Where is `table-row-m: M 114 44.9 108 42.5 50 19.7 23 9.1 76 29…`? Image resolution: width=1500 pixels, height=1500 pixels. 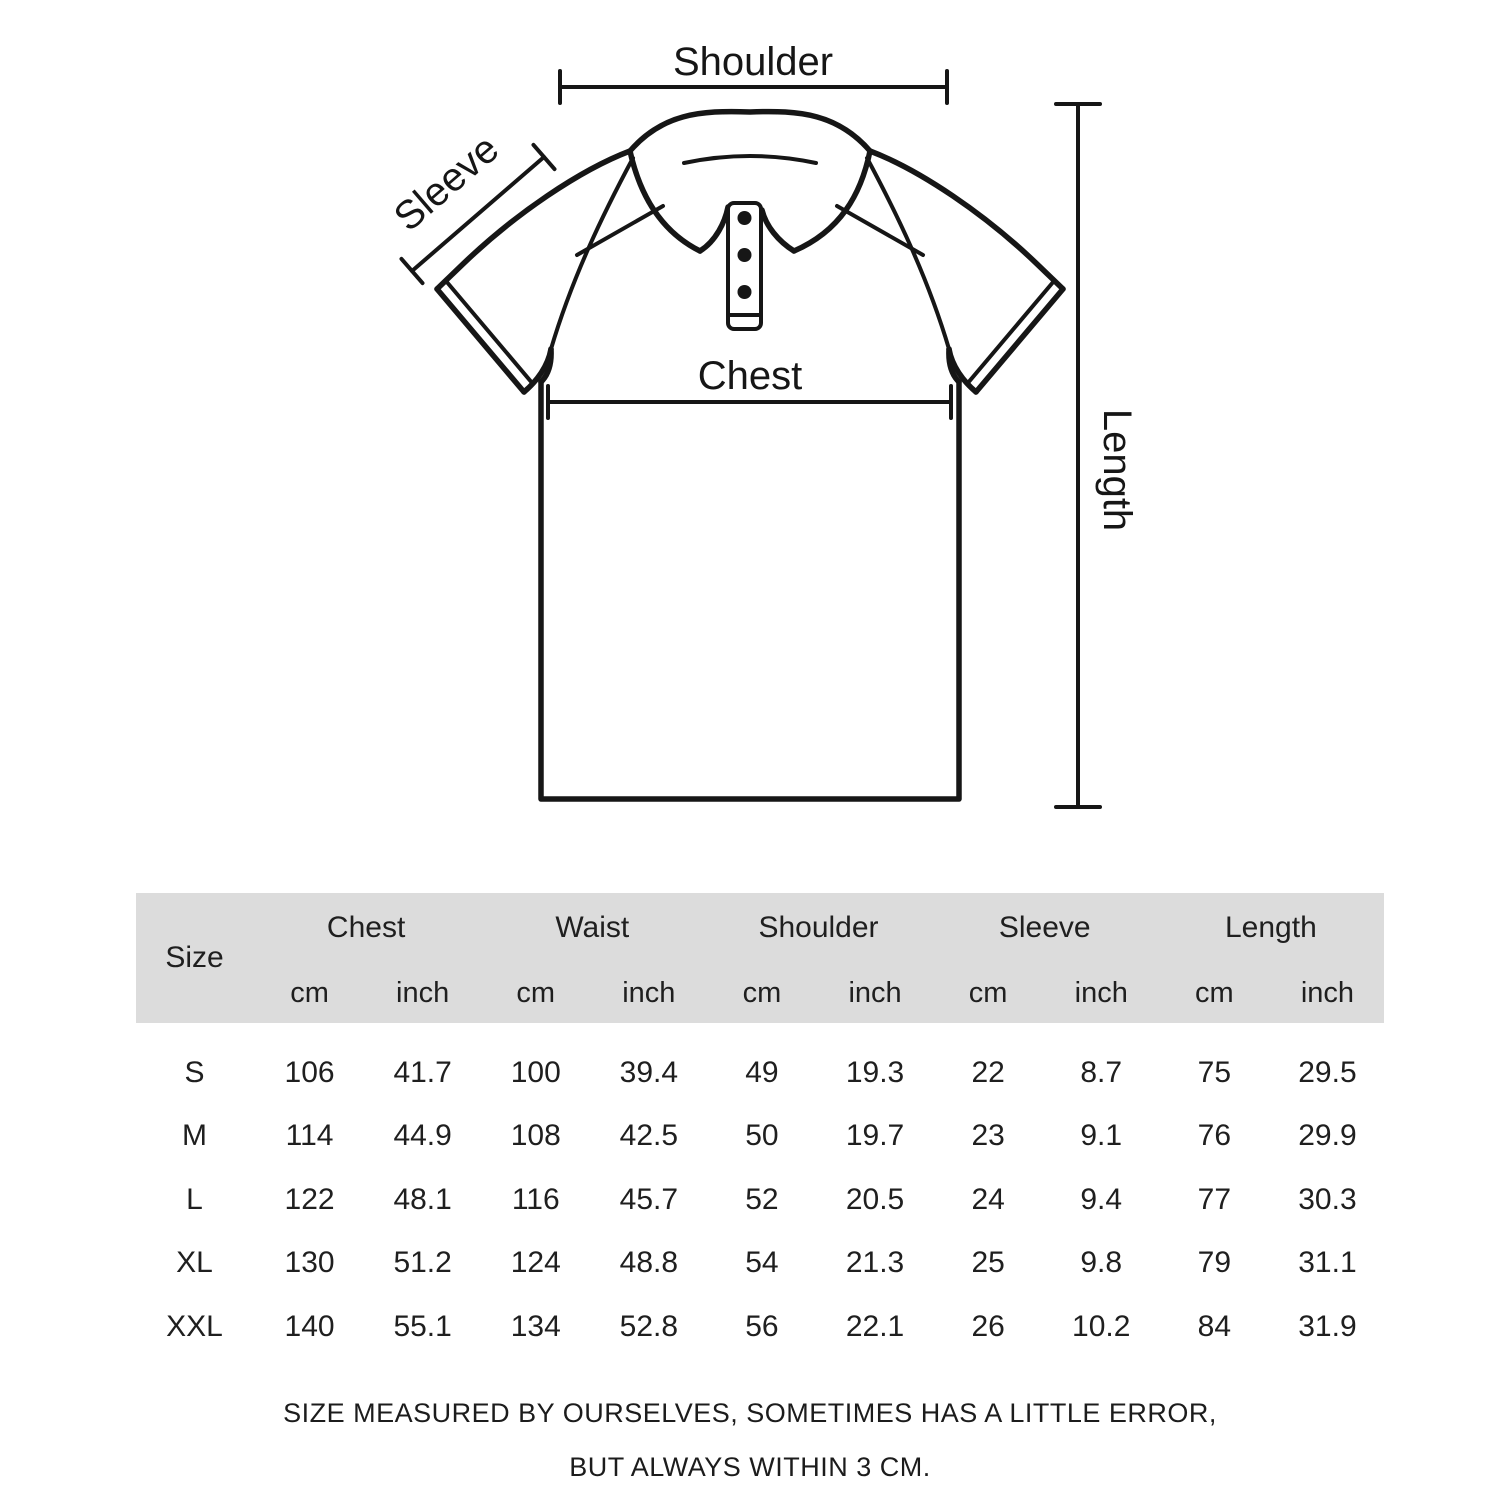 table-row-m: M 114 44.9 108 42.5 50 19.7 23 9.1 76 29… is located at coordinates (760, 1137).